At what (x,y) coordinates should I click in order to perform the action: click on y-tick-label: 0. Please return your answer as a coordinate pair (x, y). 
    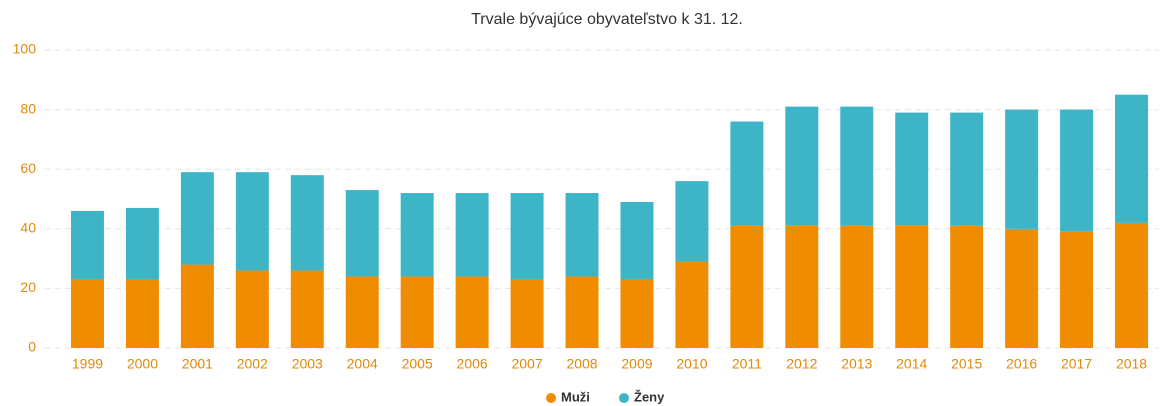
    Looking at the image, I should click on (32, 347).